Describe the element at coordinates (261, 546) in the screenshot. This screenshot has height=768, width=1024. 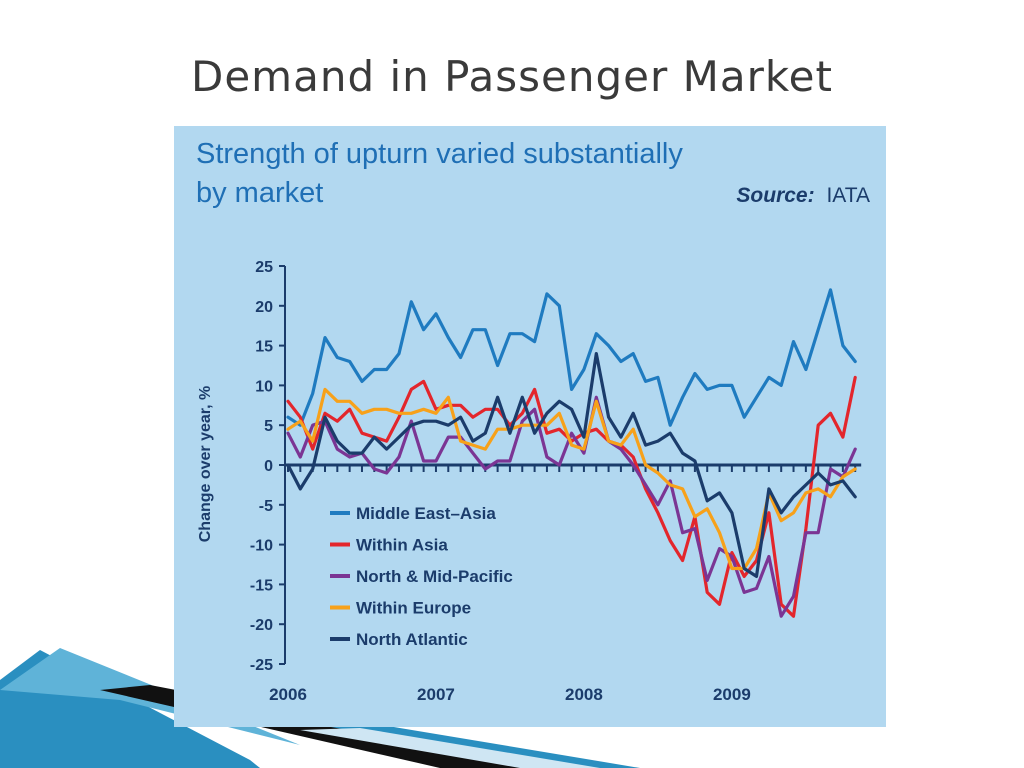
I see `y-tick-label: -10` at that location.